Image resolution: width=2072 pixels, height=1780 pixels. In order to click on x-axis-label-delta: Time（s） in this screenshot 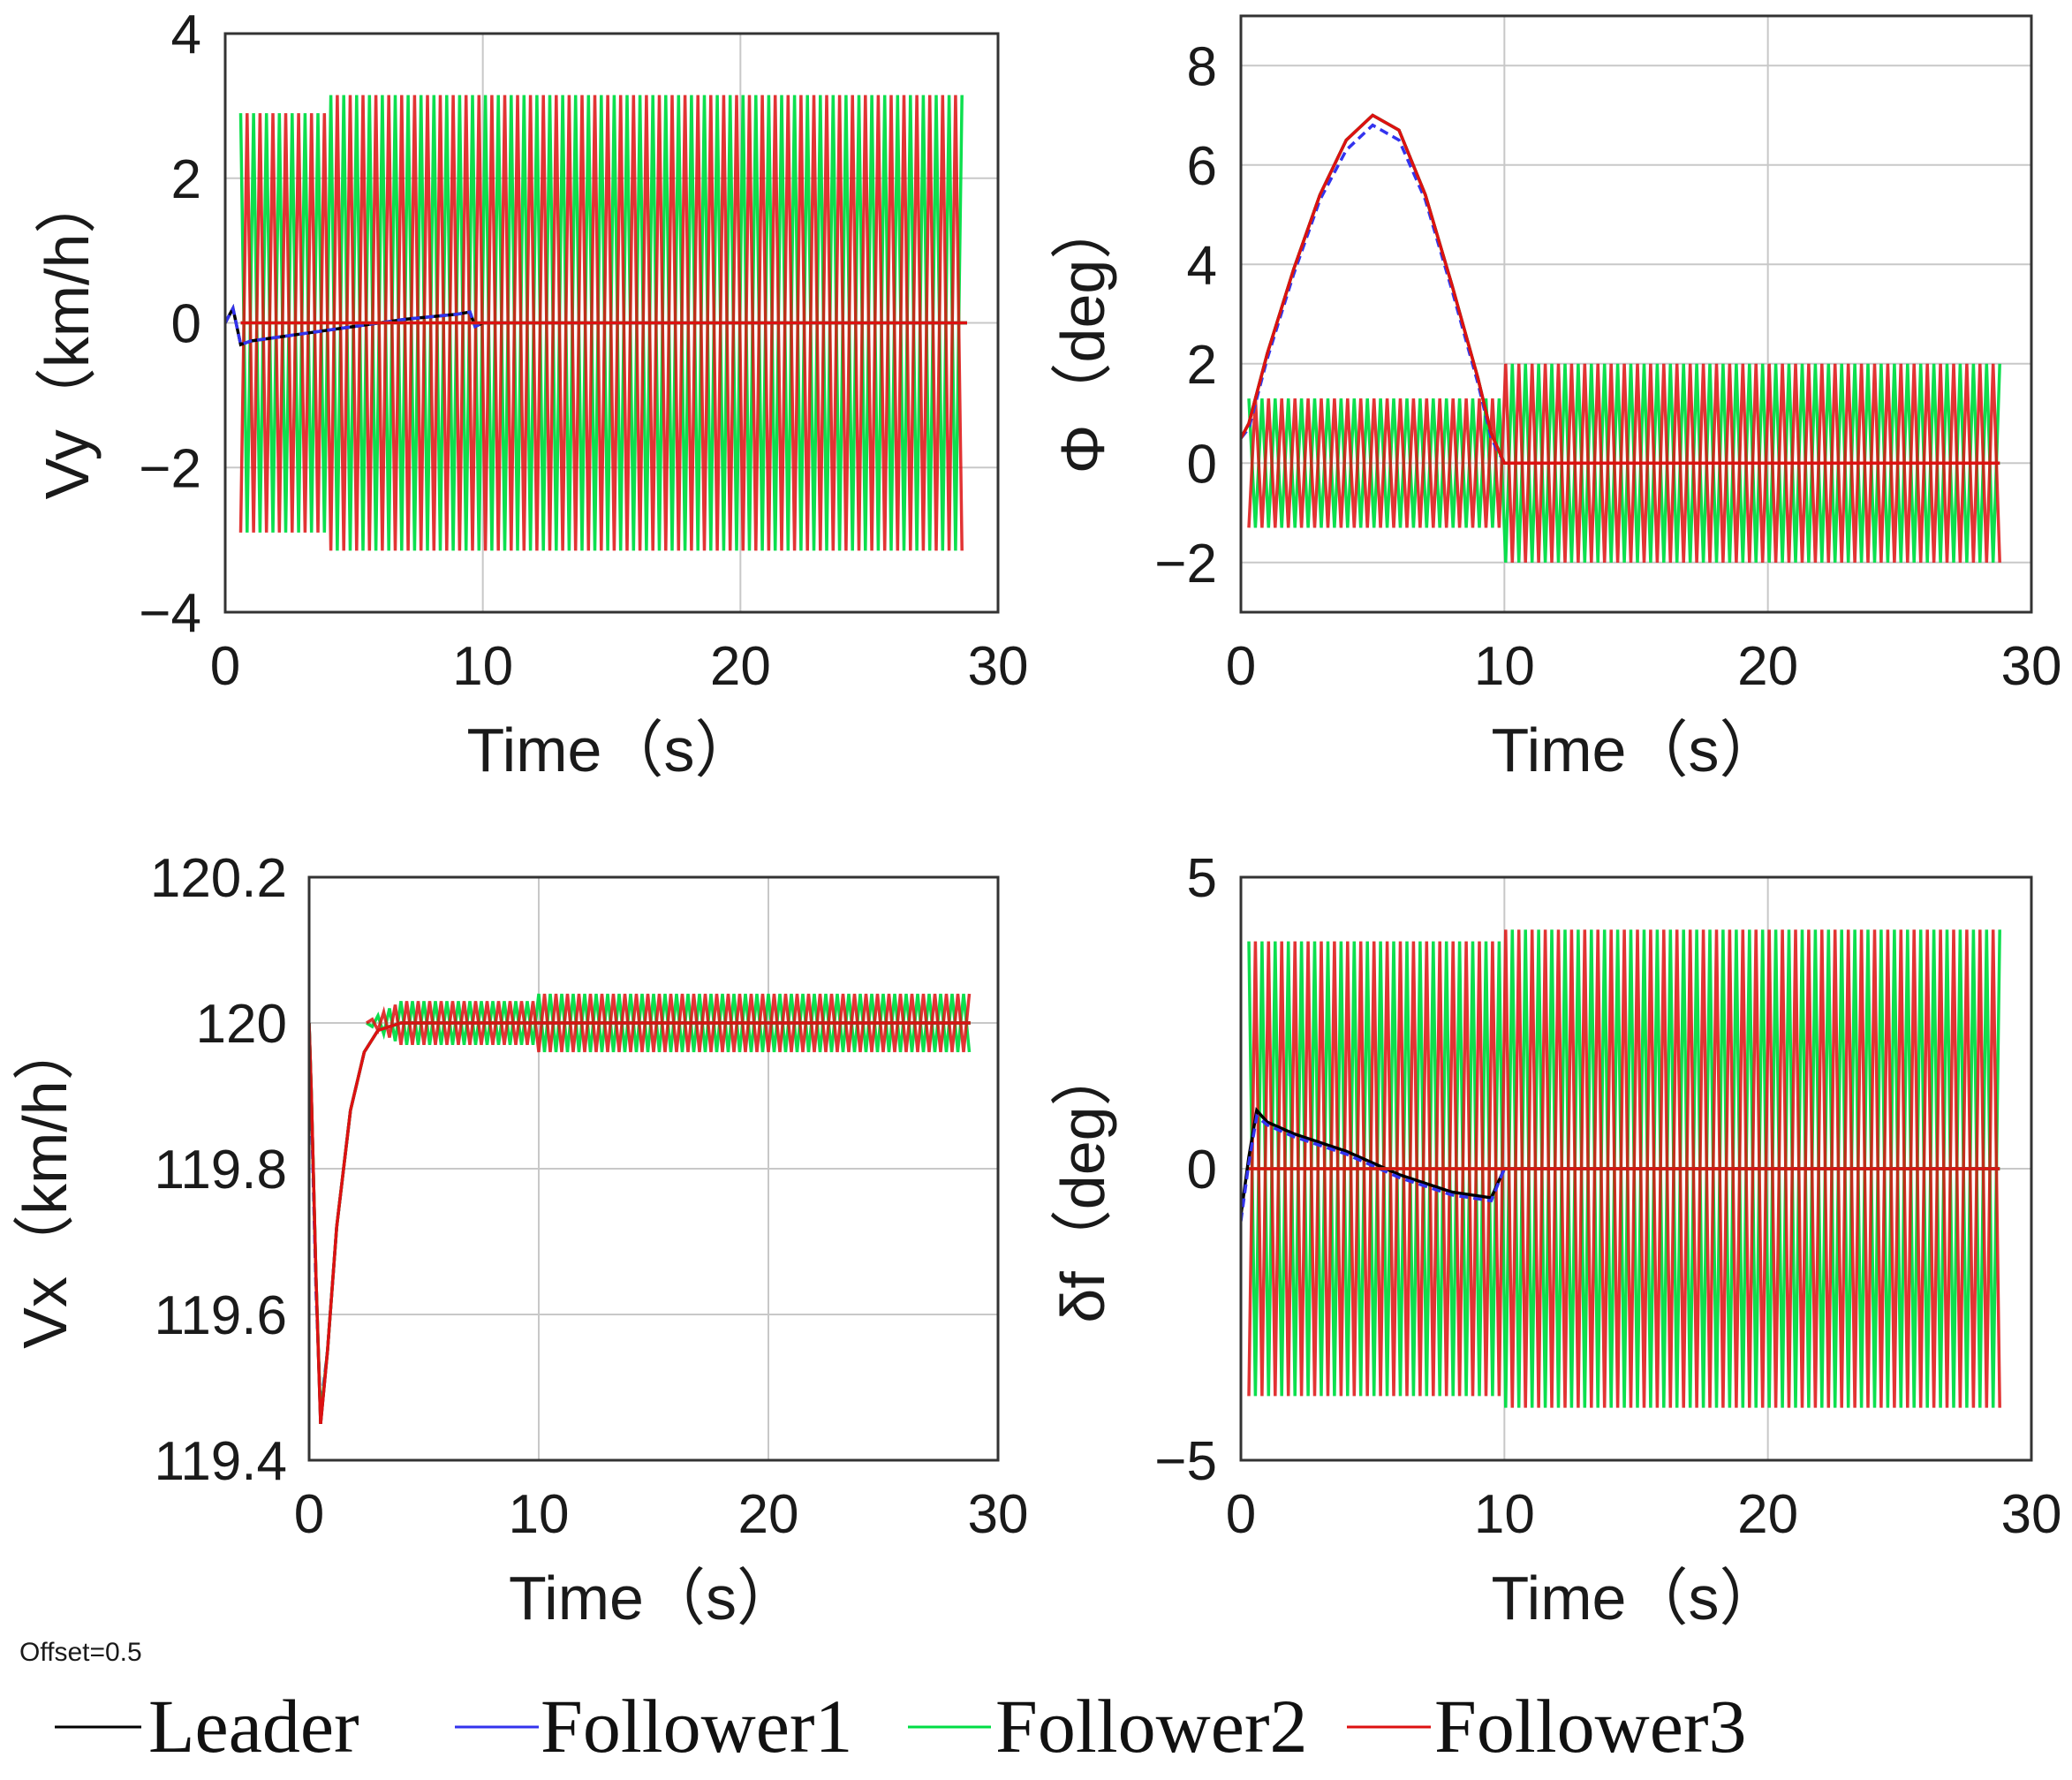, I will do `click(1636, 1598)`.